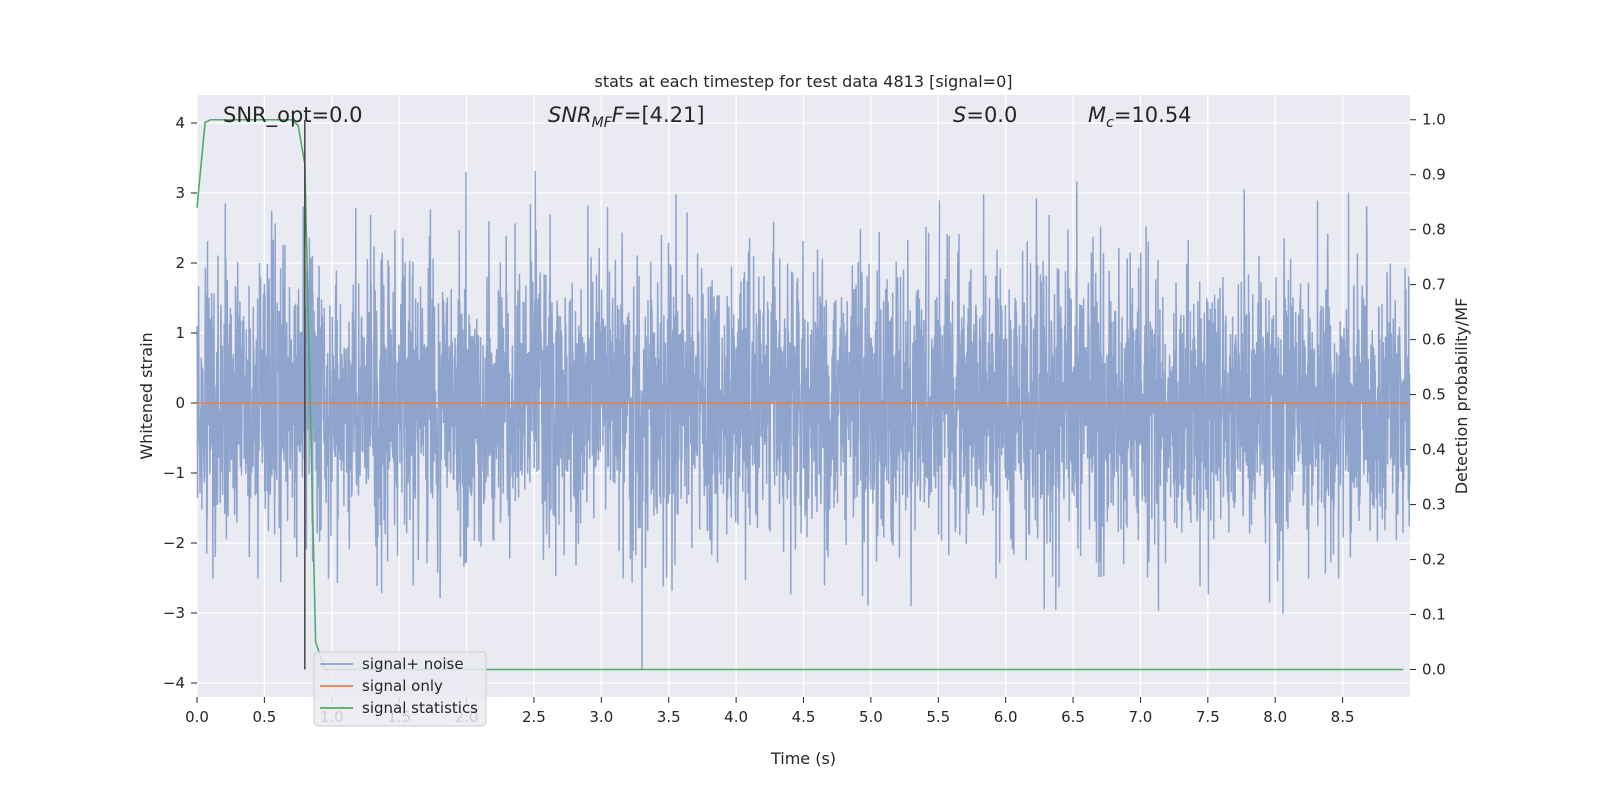  I want to click on right-y-tick-label: 0.3, so click(1434, 505).